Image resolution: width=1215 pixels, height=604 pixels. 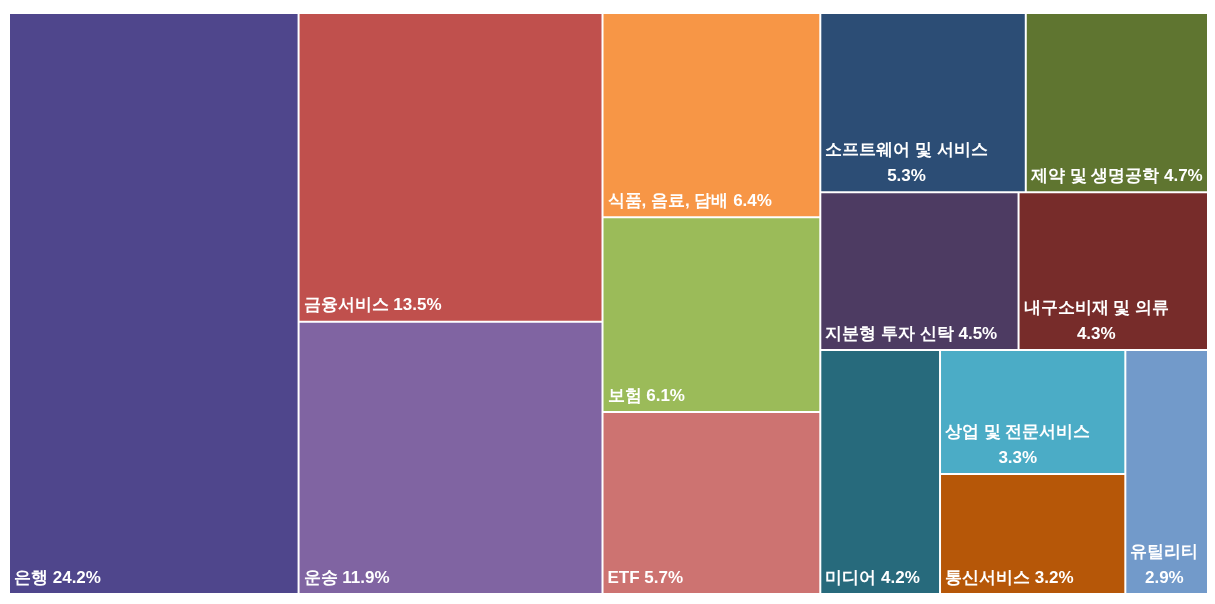 What do you see at coordinates (1164, 577) in the screenshot?
I see `data-label: 2.9%` at bounding box center [1164, 577].